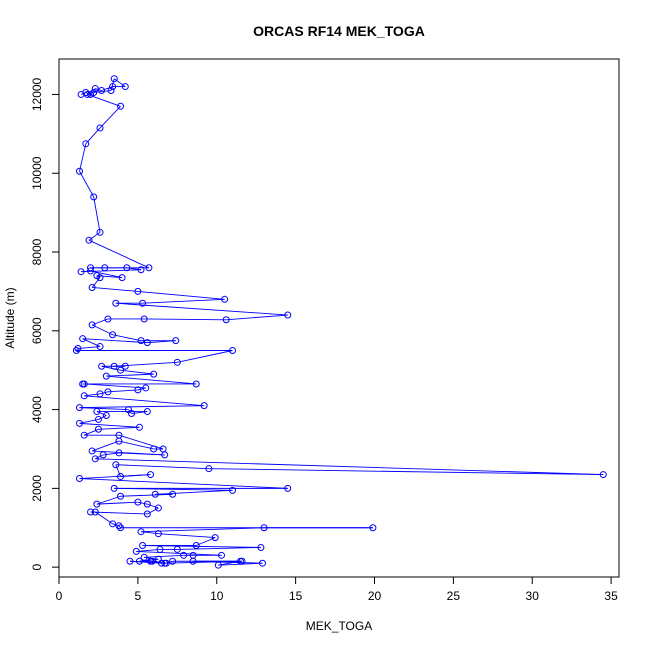 The image size is (650, 650). What do you see at coordinates (138, 596) in the screenshot?
I see `x-tick-label: 5` at bounding box center [138, 596].